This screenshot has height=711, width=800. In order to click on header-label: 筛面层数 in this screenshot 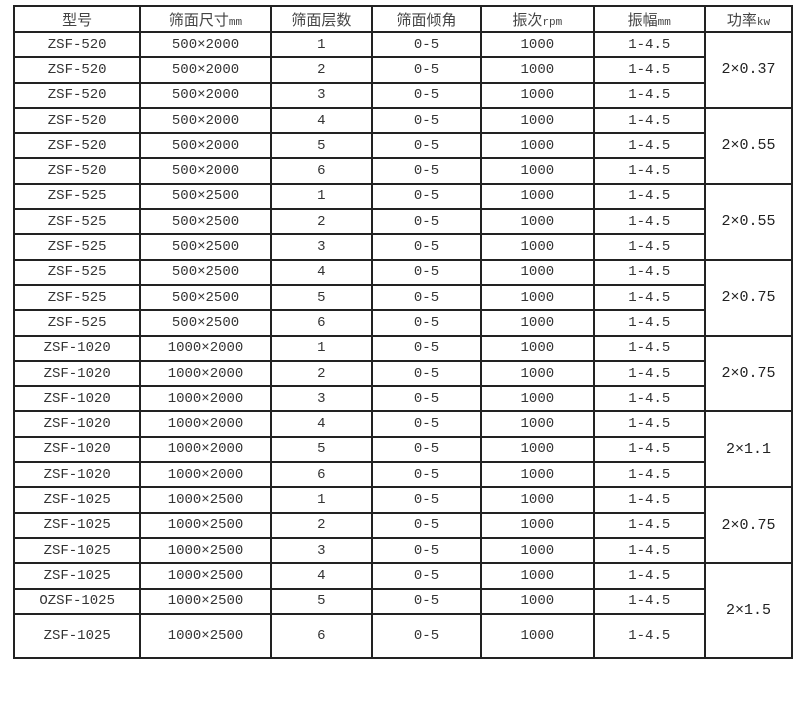, I will do `click(321, 19)`.